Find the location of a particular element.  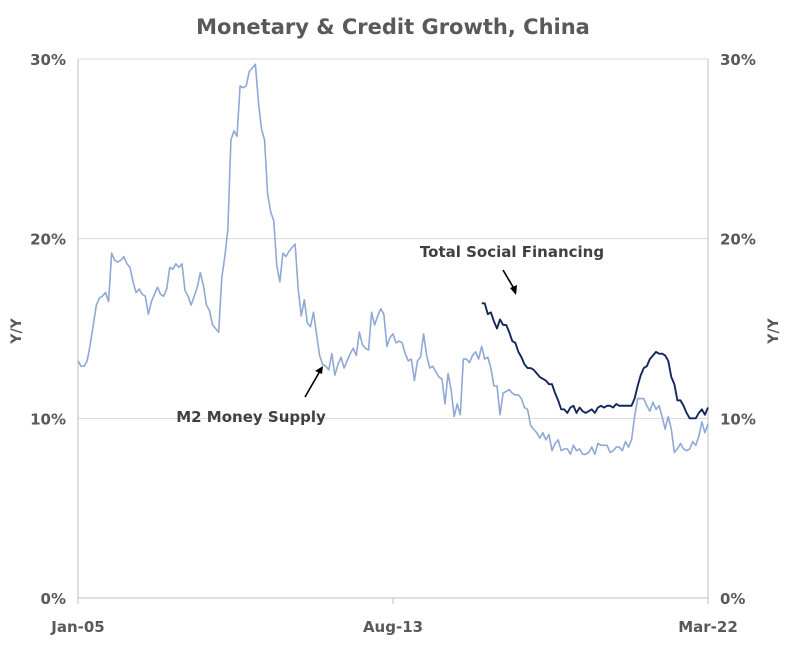

y-tick-label-right: 10% is located at coordinates (738, 419).